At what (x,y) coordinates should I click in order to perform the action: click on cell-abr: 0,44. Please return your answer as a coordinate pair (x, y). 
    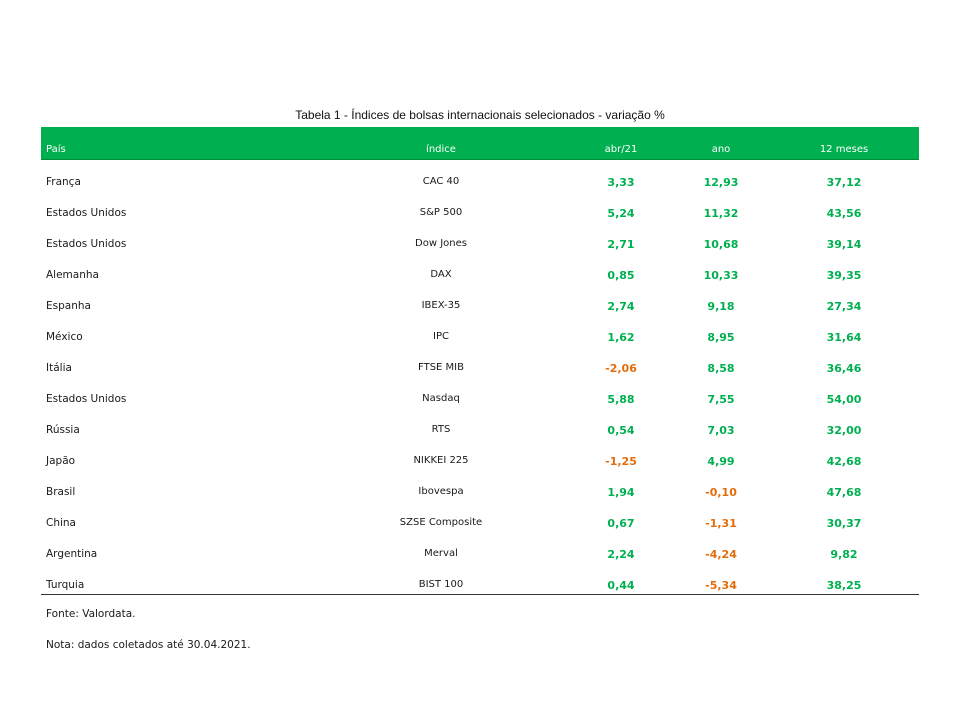
    Looking at the image, I should click on (621, 585).